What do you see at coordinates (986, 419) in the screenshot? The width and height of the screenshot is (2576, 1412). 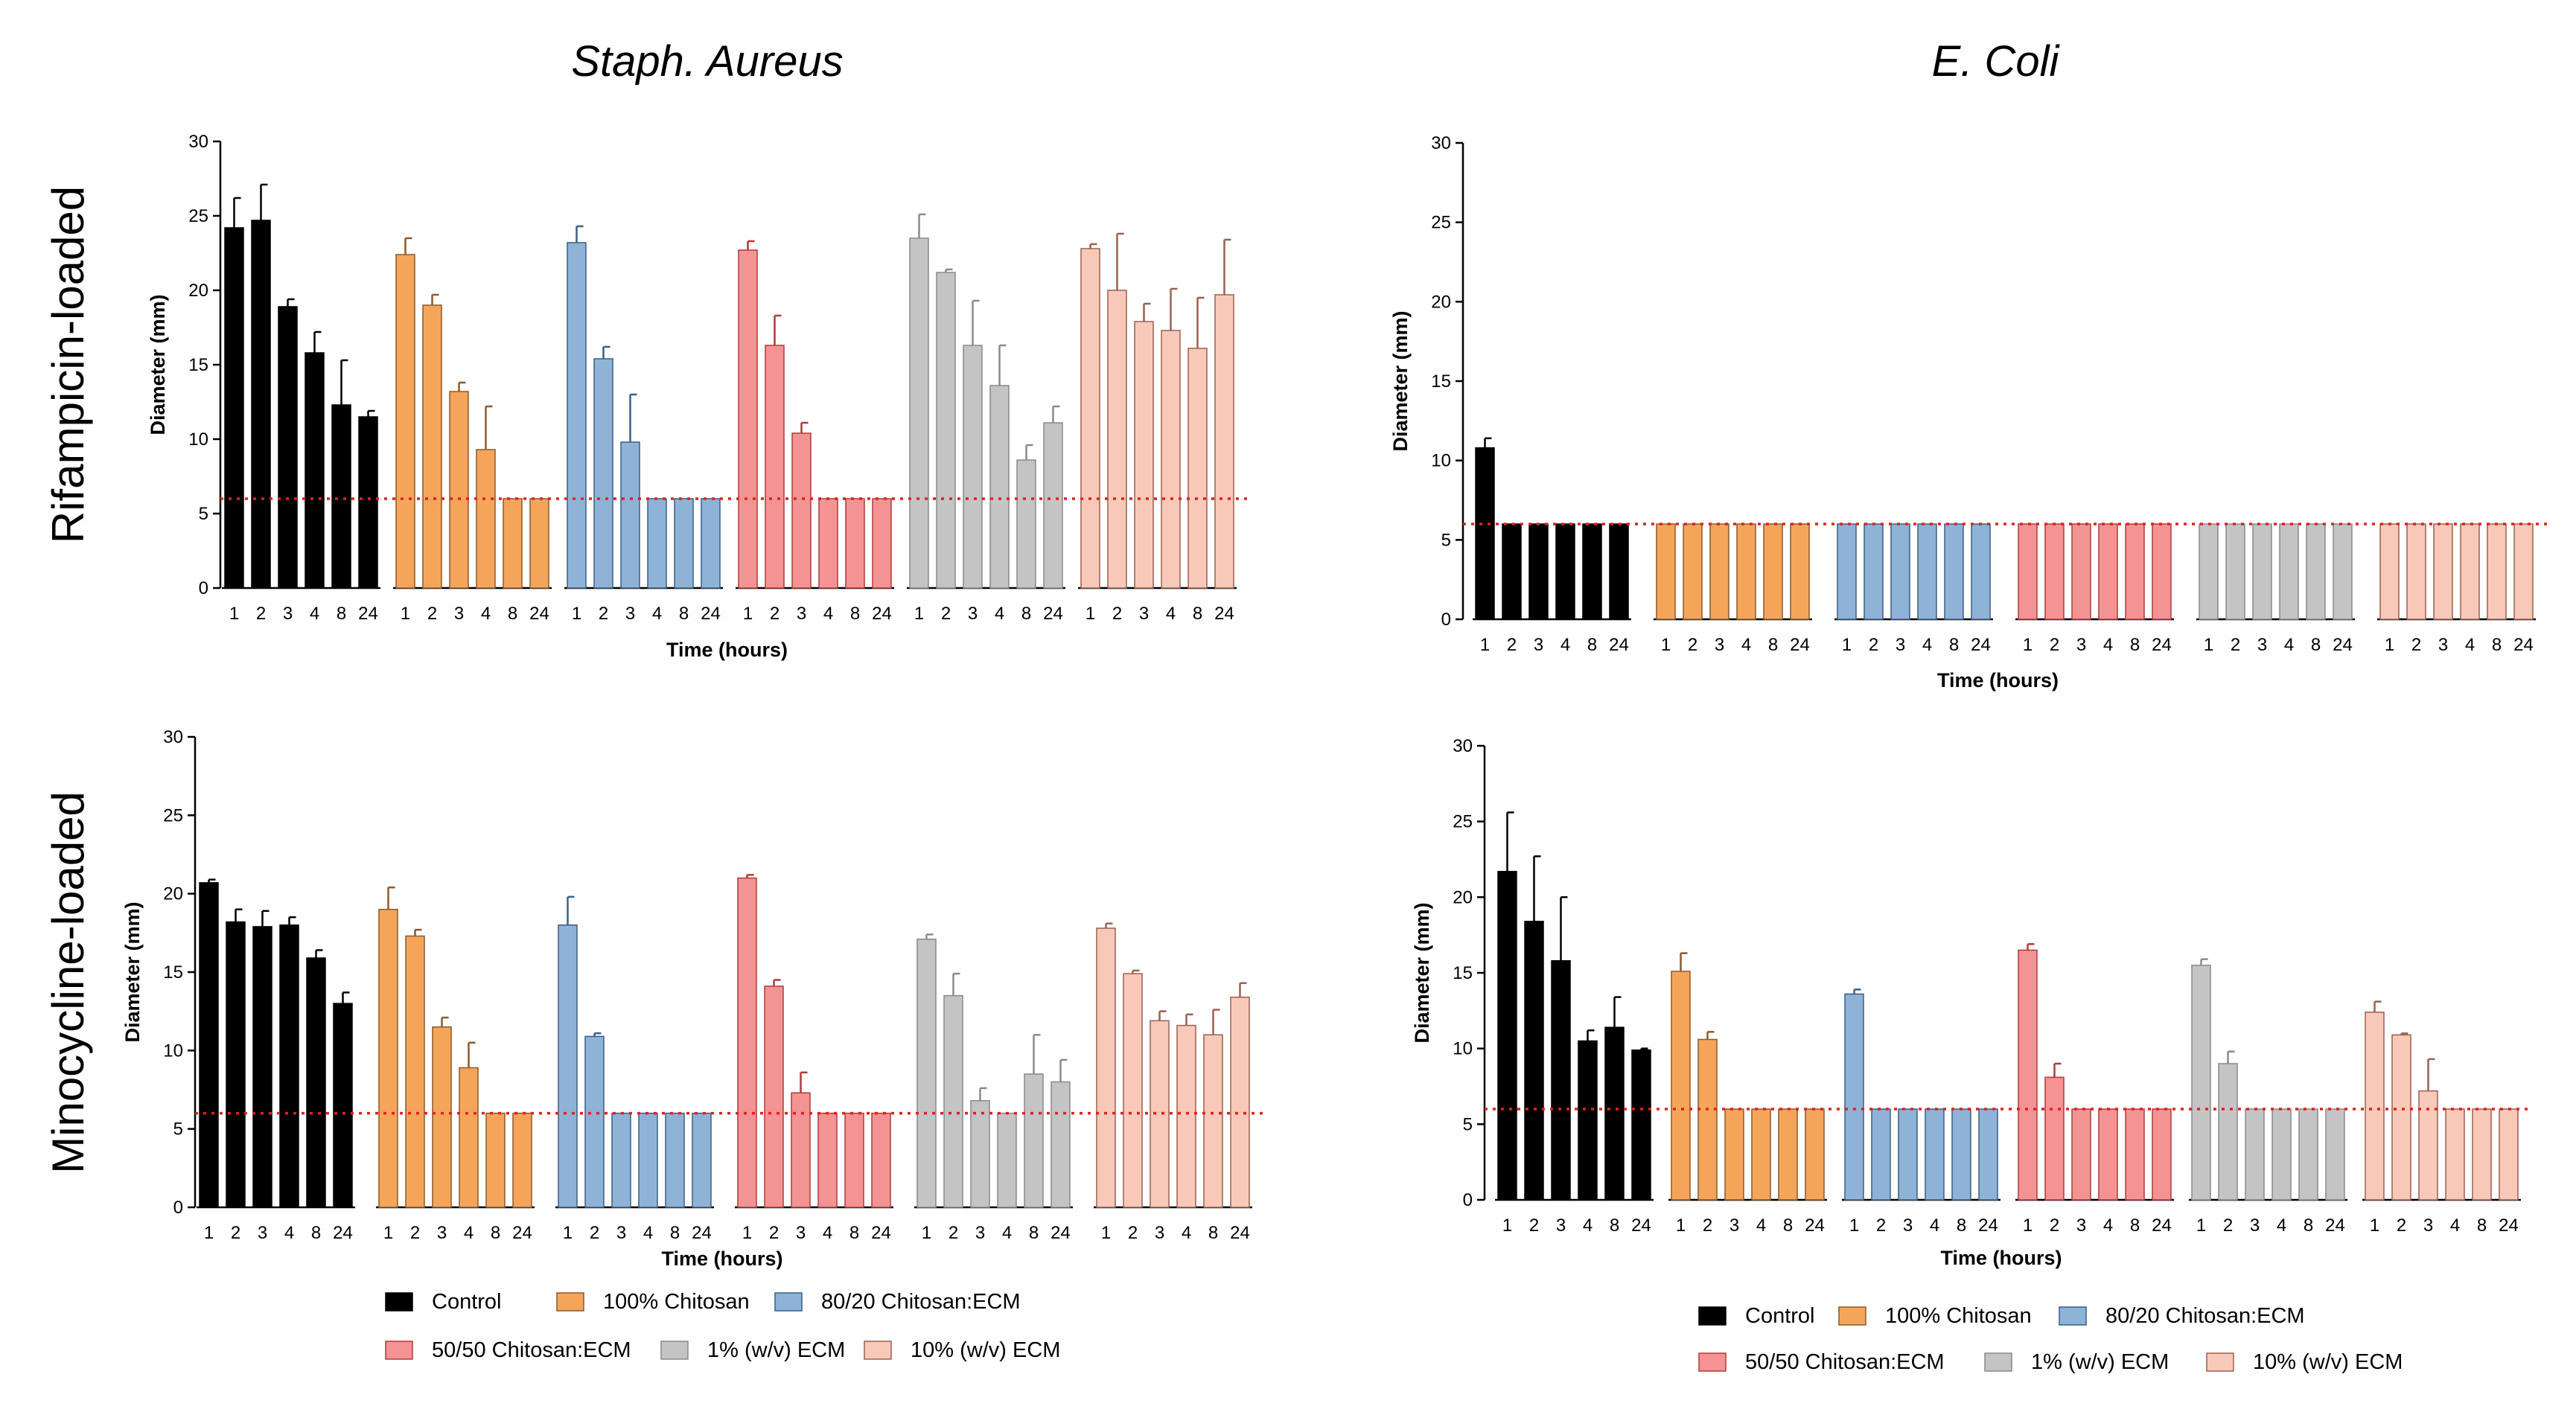 I see `series-1-w-v-ecm: 1 2 3 4 8 24` at bounding box center [986, 419].